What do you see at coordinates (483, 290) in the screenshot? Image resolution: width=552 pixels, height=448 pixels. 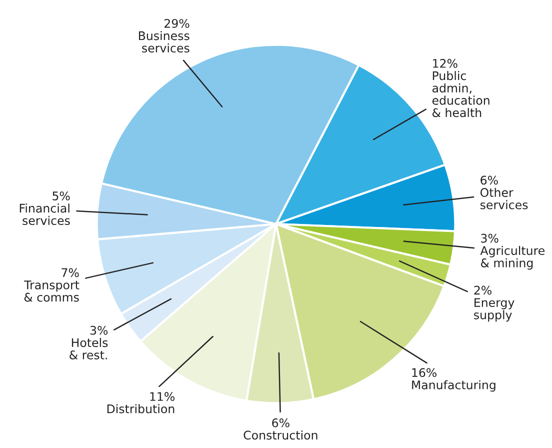 I see `data-label: 2%` at bounding box center [483, 290].